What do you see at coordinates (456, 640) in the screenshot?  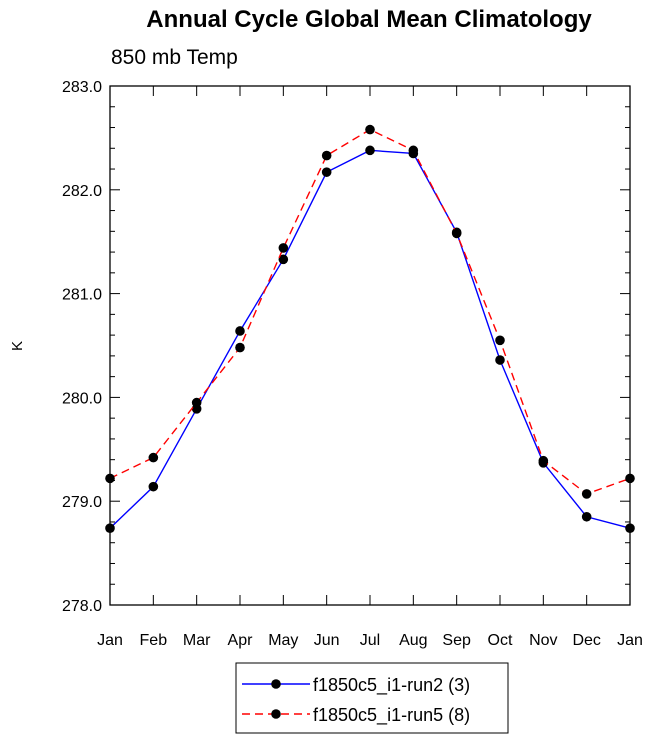 I see `x-tick-label: Sep` at bounding box center [456, 640].